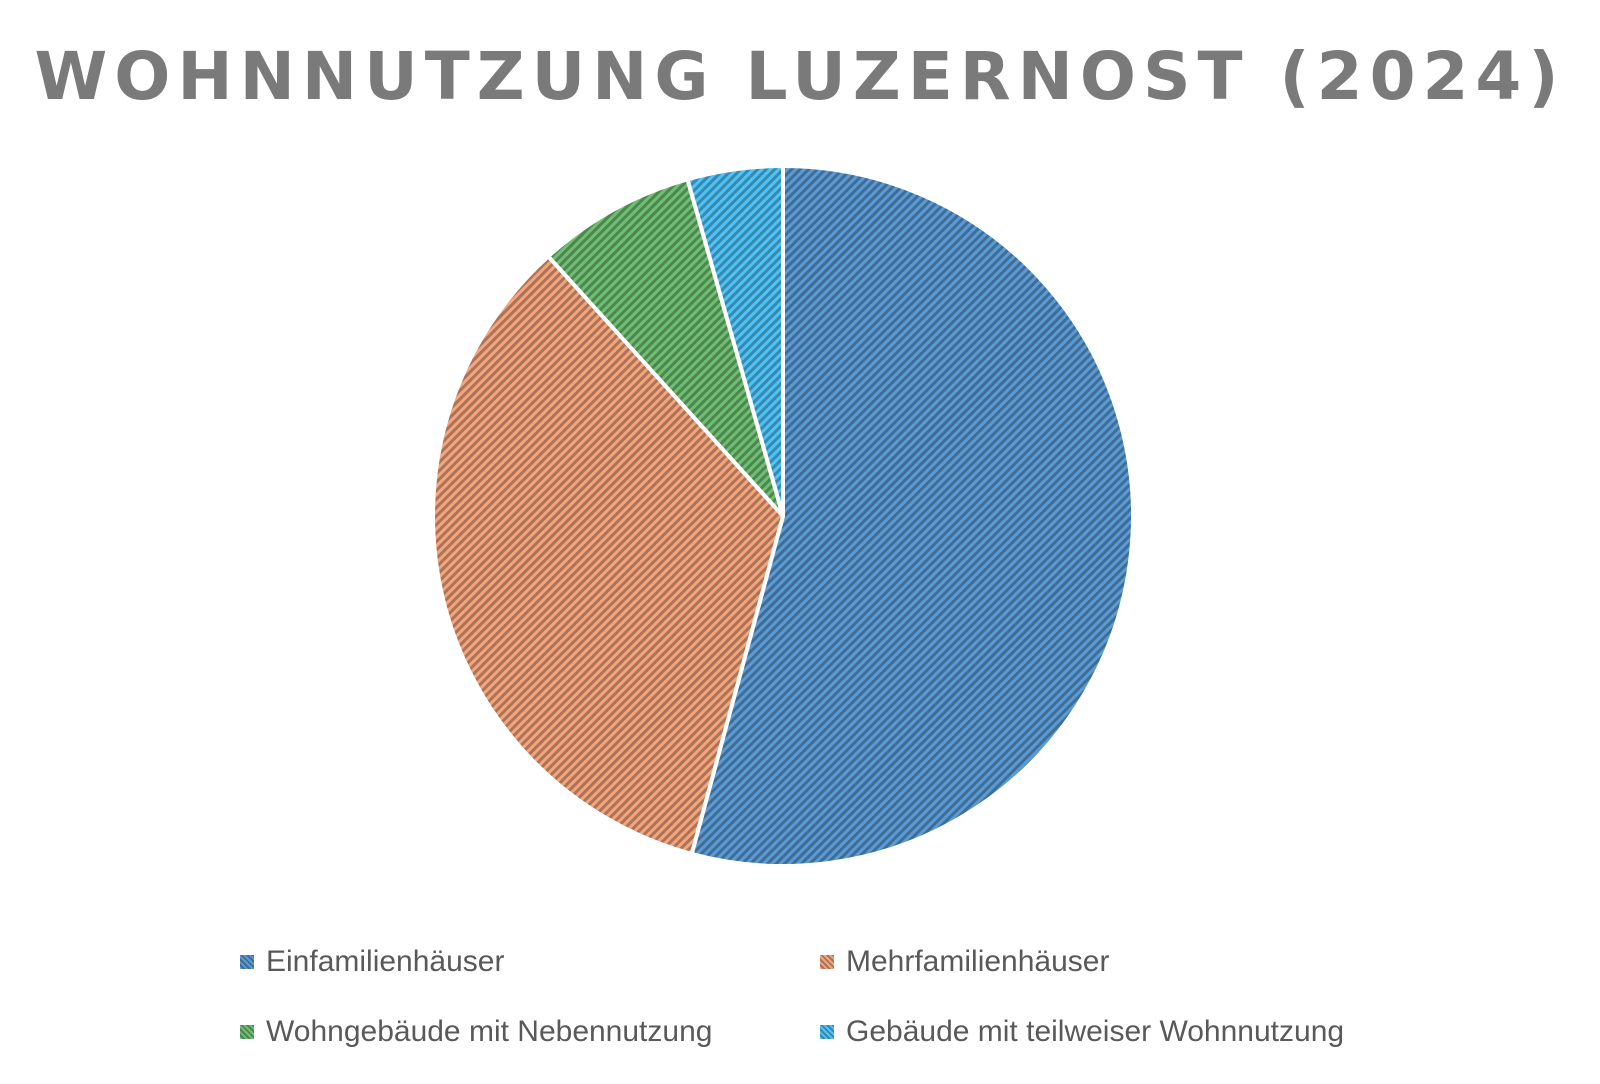  I want to click on legend-item-wohngebaeude-nebennutzung: Wohngebäude mit Nebennutzung, so click(530, 1032).